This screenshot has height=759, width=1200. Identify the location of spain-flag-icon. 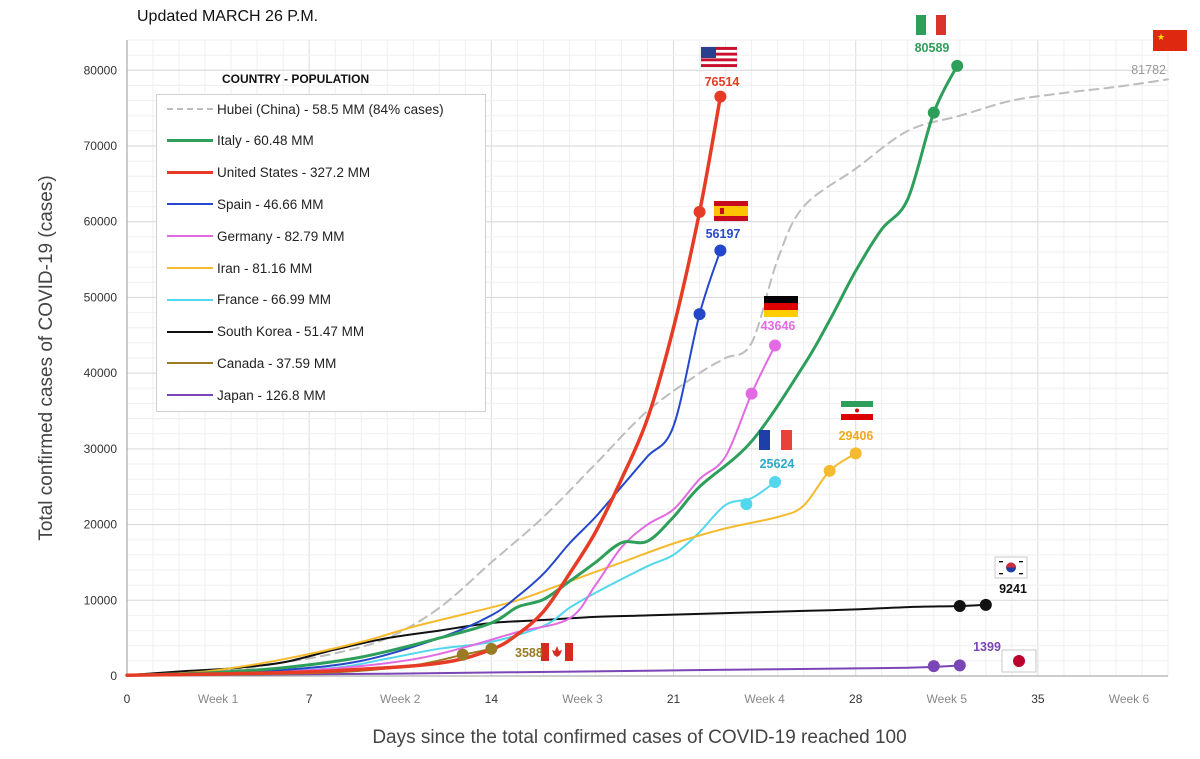
(731, 211).